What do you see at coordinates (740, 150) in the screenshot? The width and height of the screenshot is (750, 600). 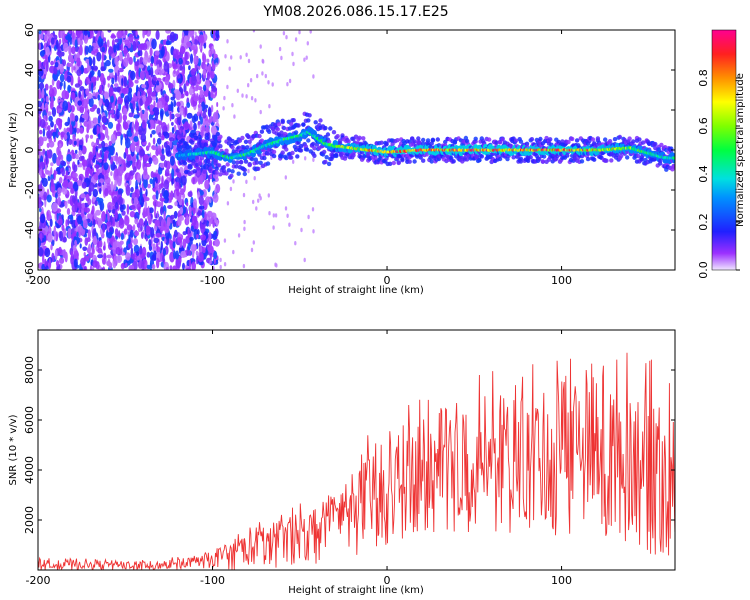 I see `colorbar-label: Normalized spectral amplitude` at bounding box center [740, 150].